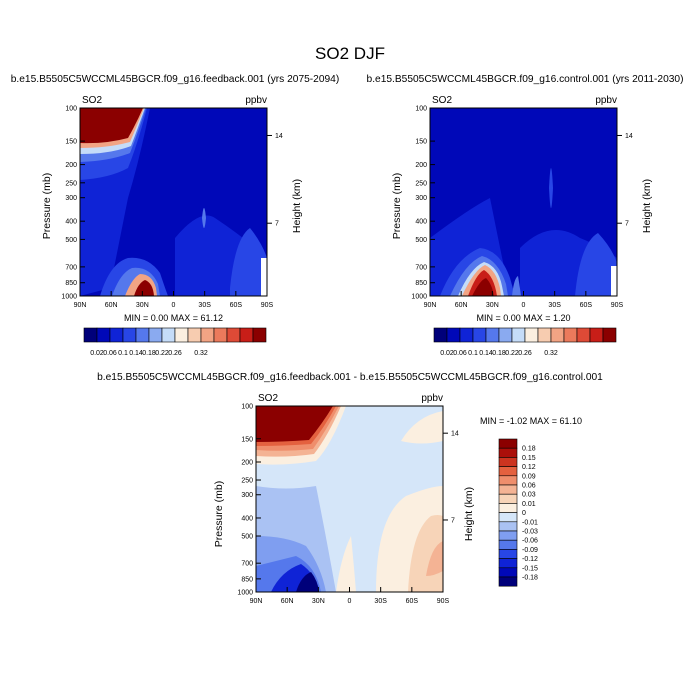 The height and width of the screenshot is (700, 700). What do you see at coordinates (529, 458) in the screenshot?
I see `colorbar-tick-label: 0.15` at bounding box center [529, 458].